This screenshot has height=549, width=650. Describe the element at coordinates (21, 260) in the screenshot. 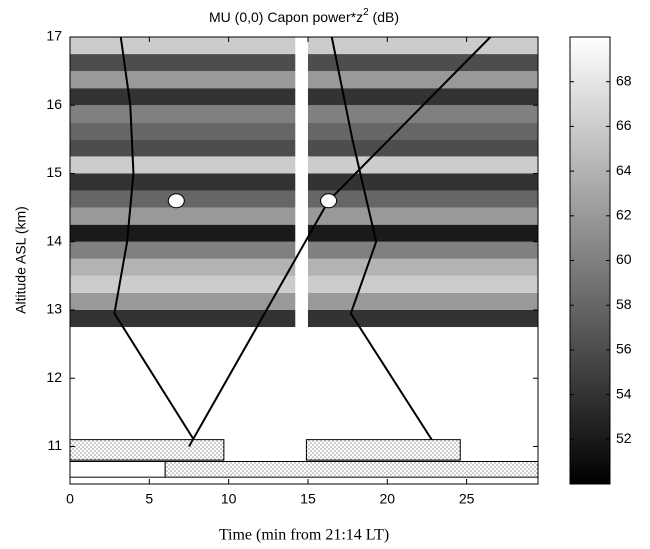

I see `y-axis-label: Altitude ASL (km)` at that location.